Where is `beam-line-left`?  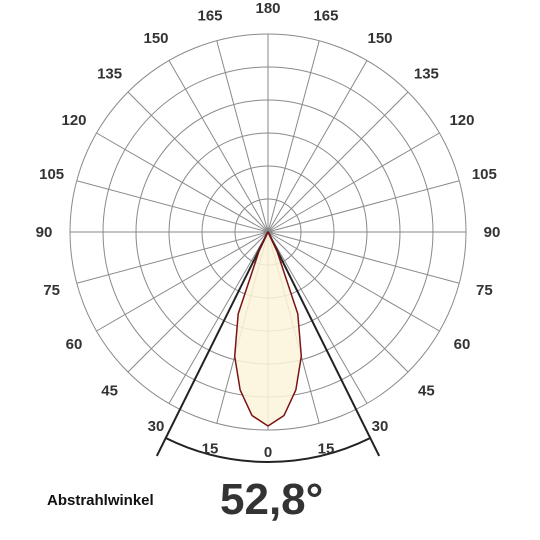 beam-line-left is located at coordinates (212, 344).